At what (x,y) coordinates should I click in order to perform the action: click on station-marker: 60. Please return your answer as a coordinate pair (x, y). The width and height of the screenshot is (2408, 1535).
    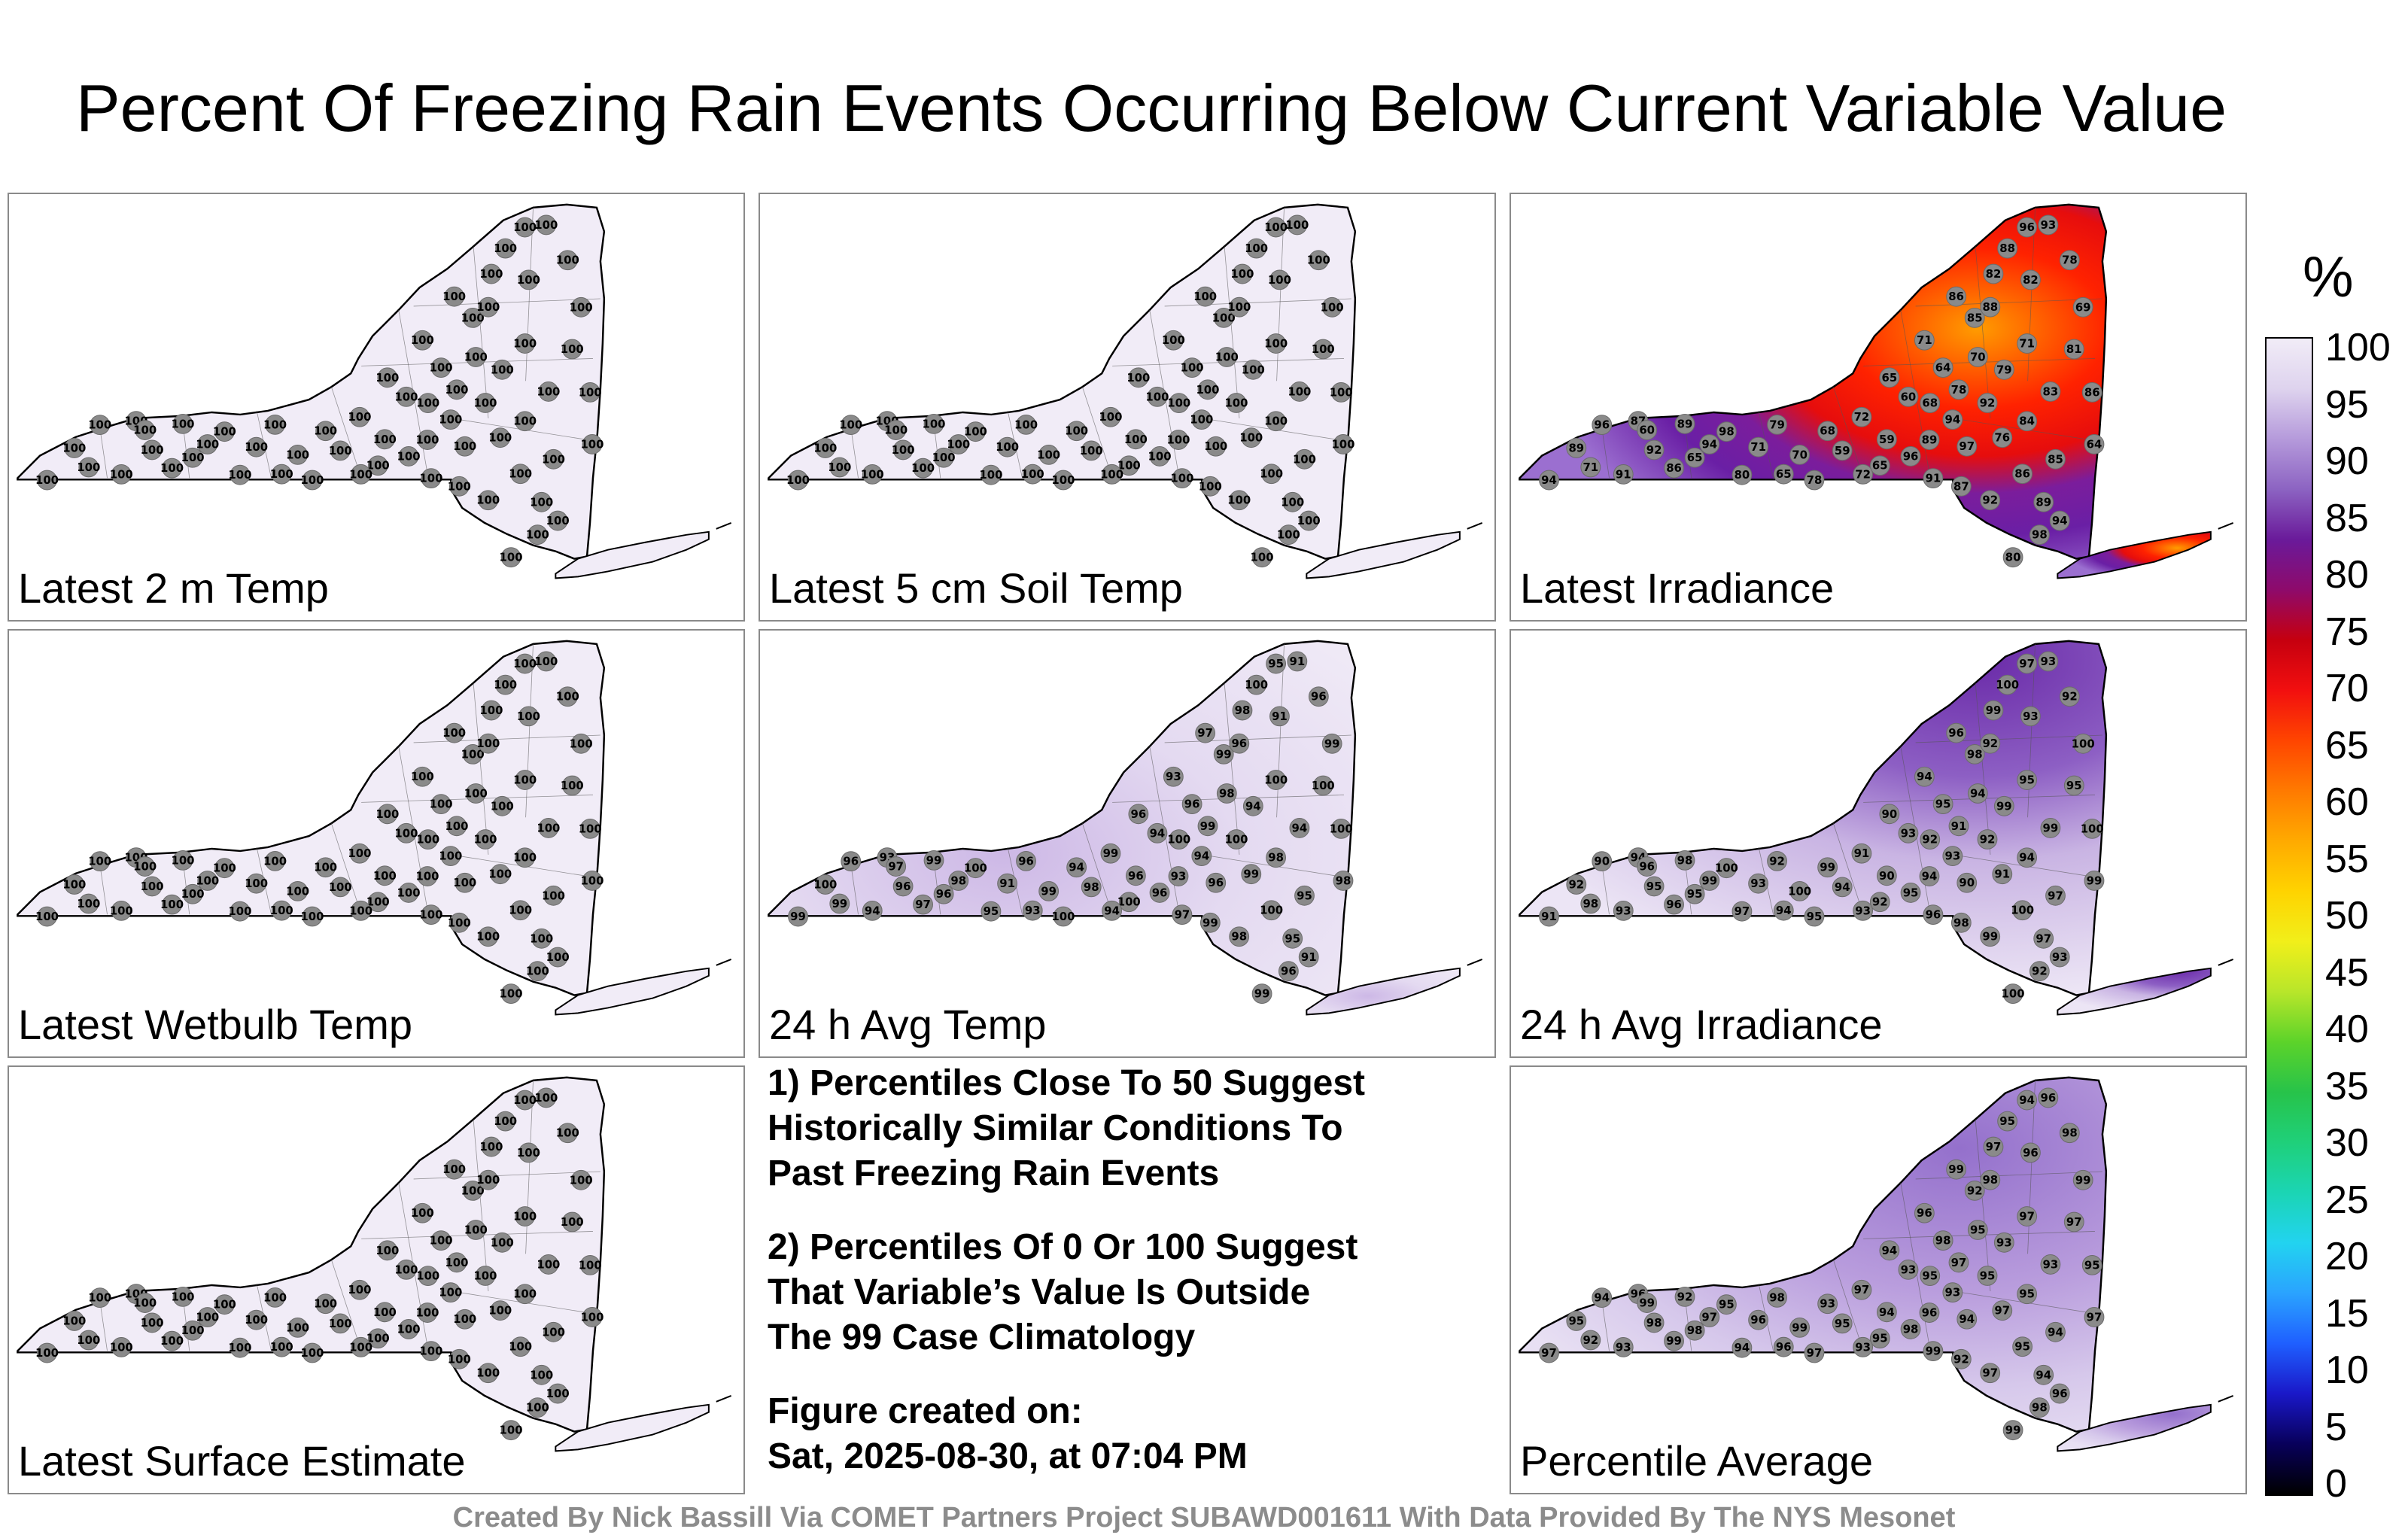
    Looking at the image, I should click on (1908, 396).